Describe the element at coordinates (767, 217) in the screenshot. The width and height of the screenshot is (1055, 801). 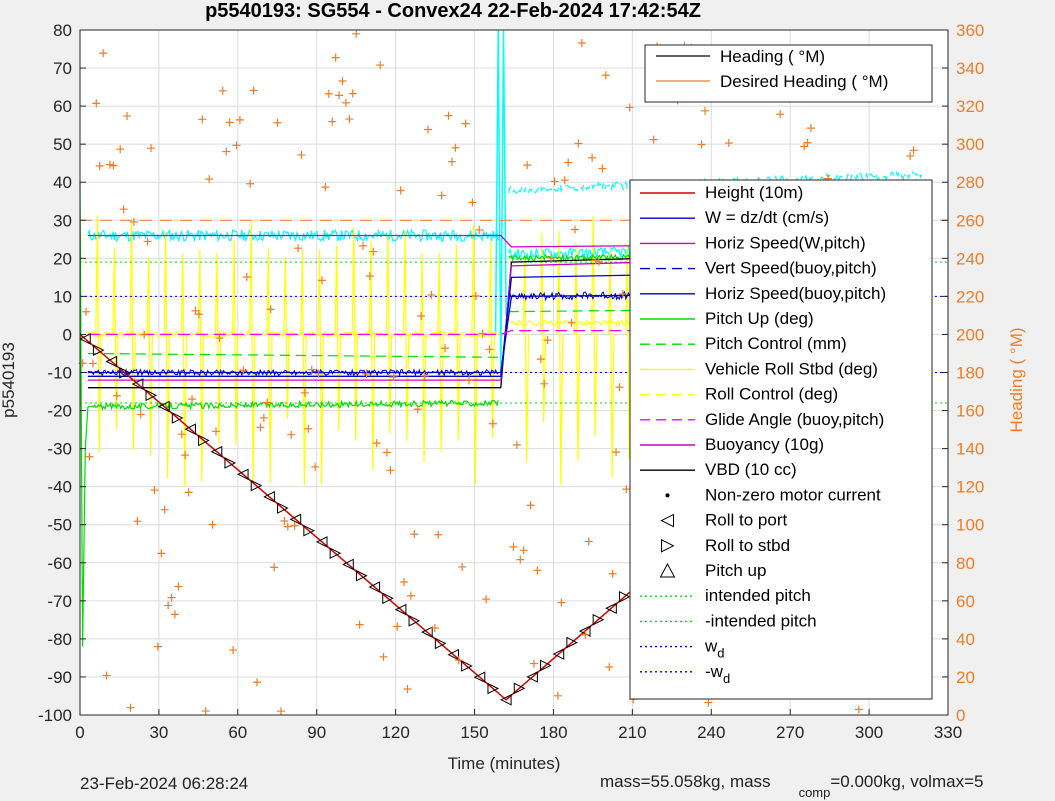
I see `legend-entry: W = dz/dt (cm/s)` at that location.